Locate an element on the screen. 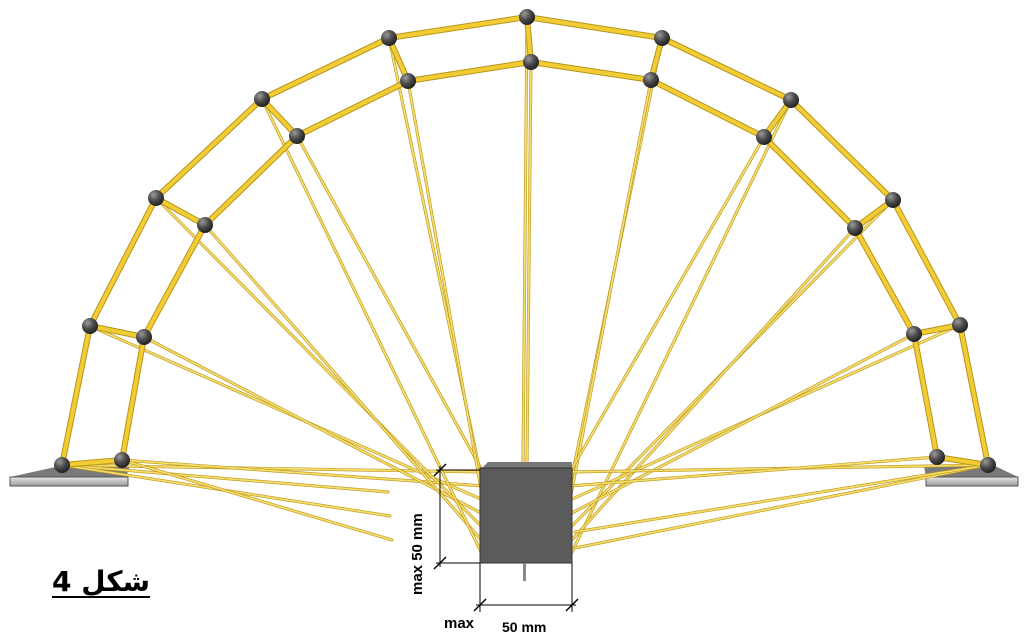 This screenshot has height=635, width=1026. dimension-horizontal: max 50 mm is located at coordinates (511, 599).